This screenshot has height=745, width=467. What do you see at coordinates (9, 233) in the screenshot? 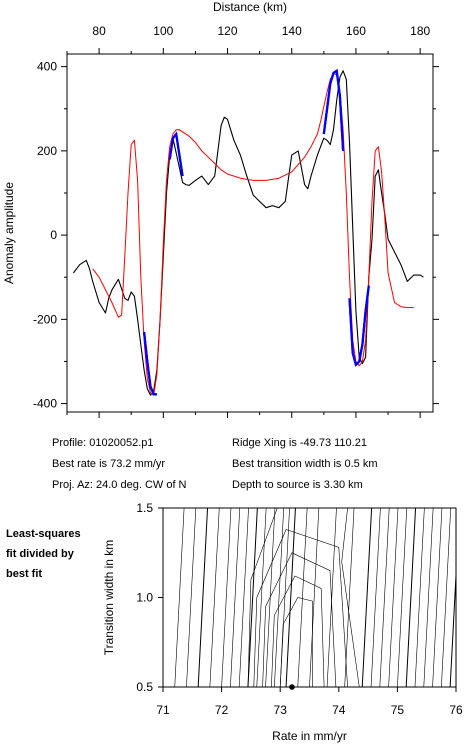
I see `y-axis-title: Anomaly amplitude` at bounding box center [9, 233].